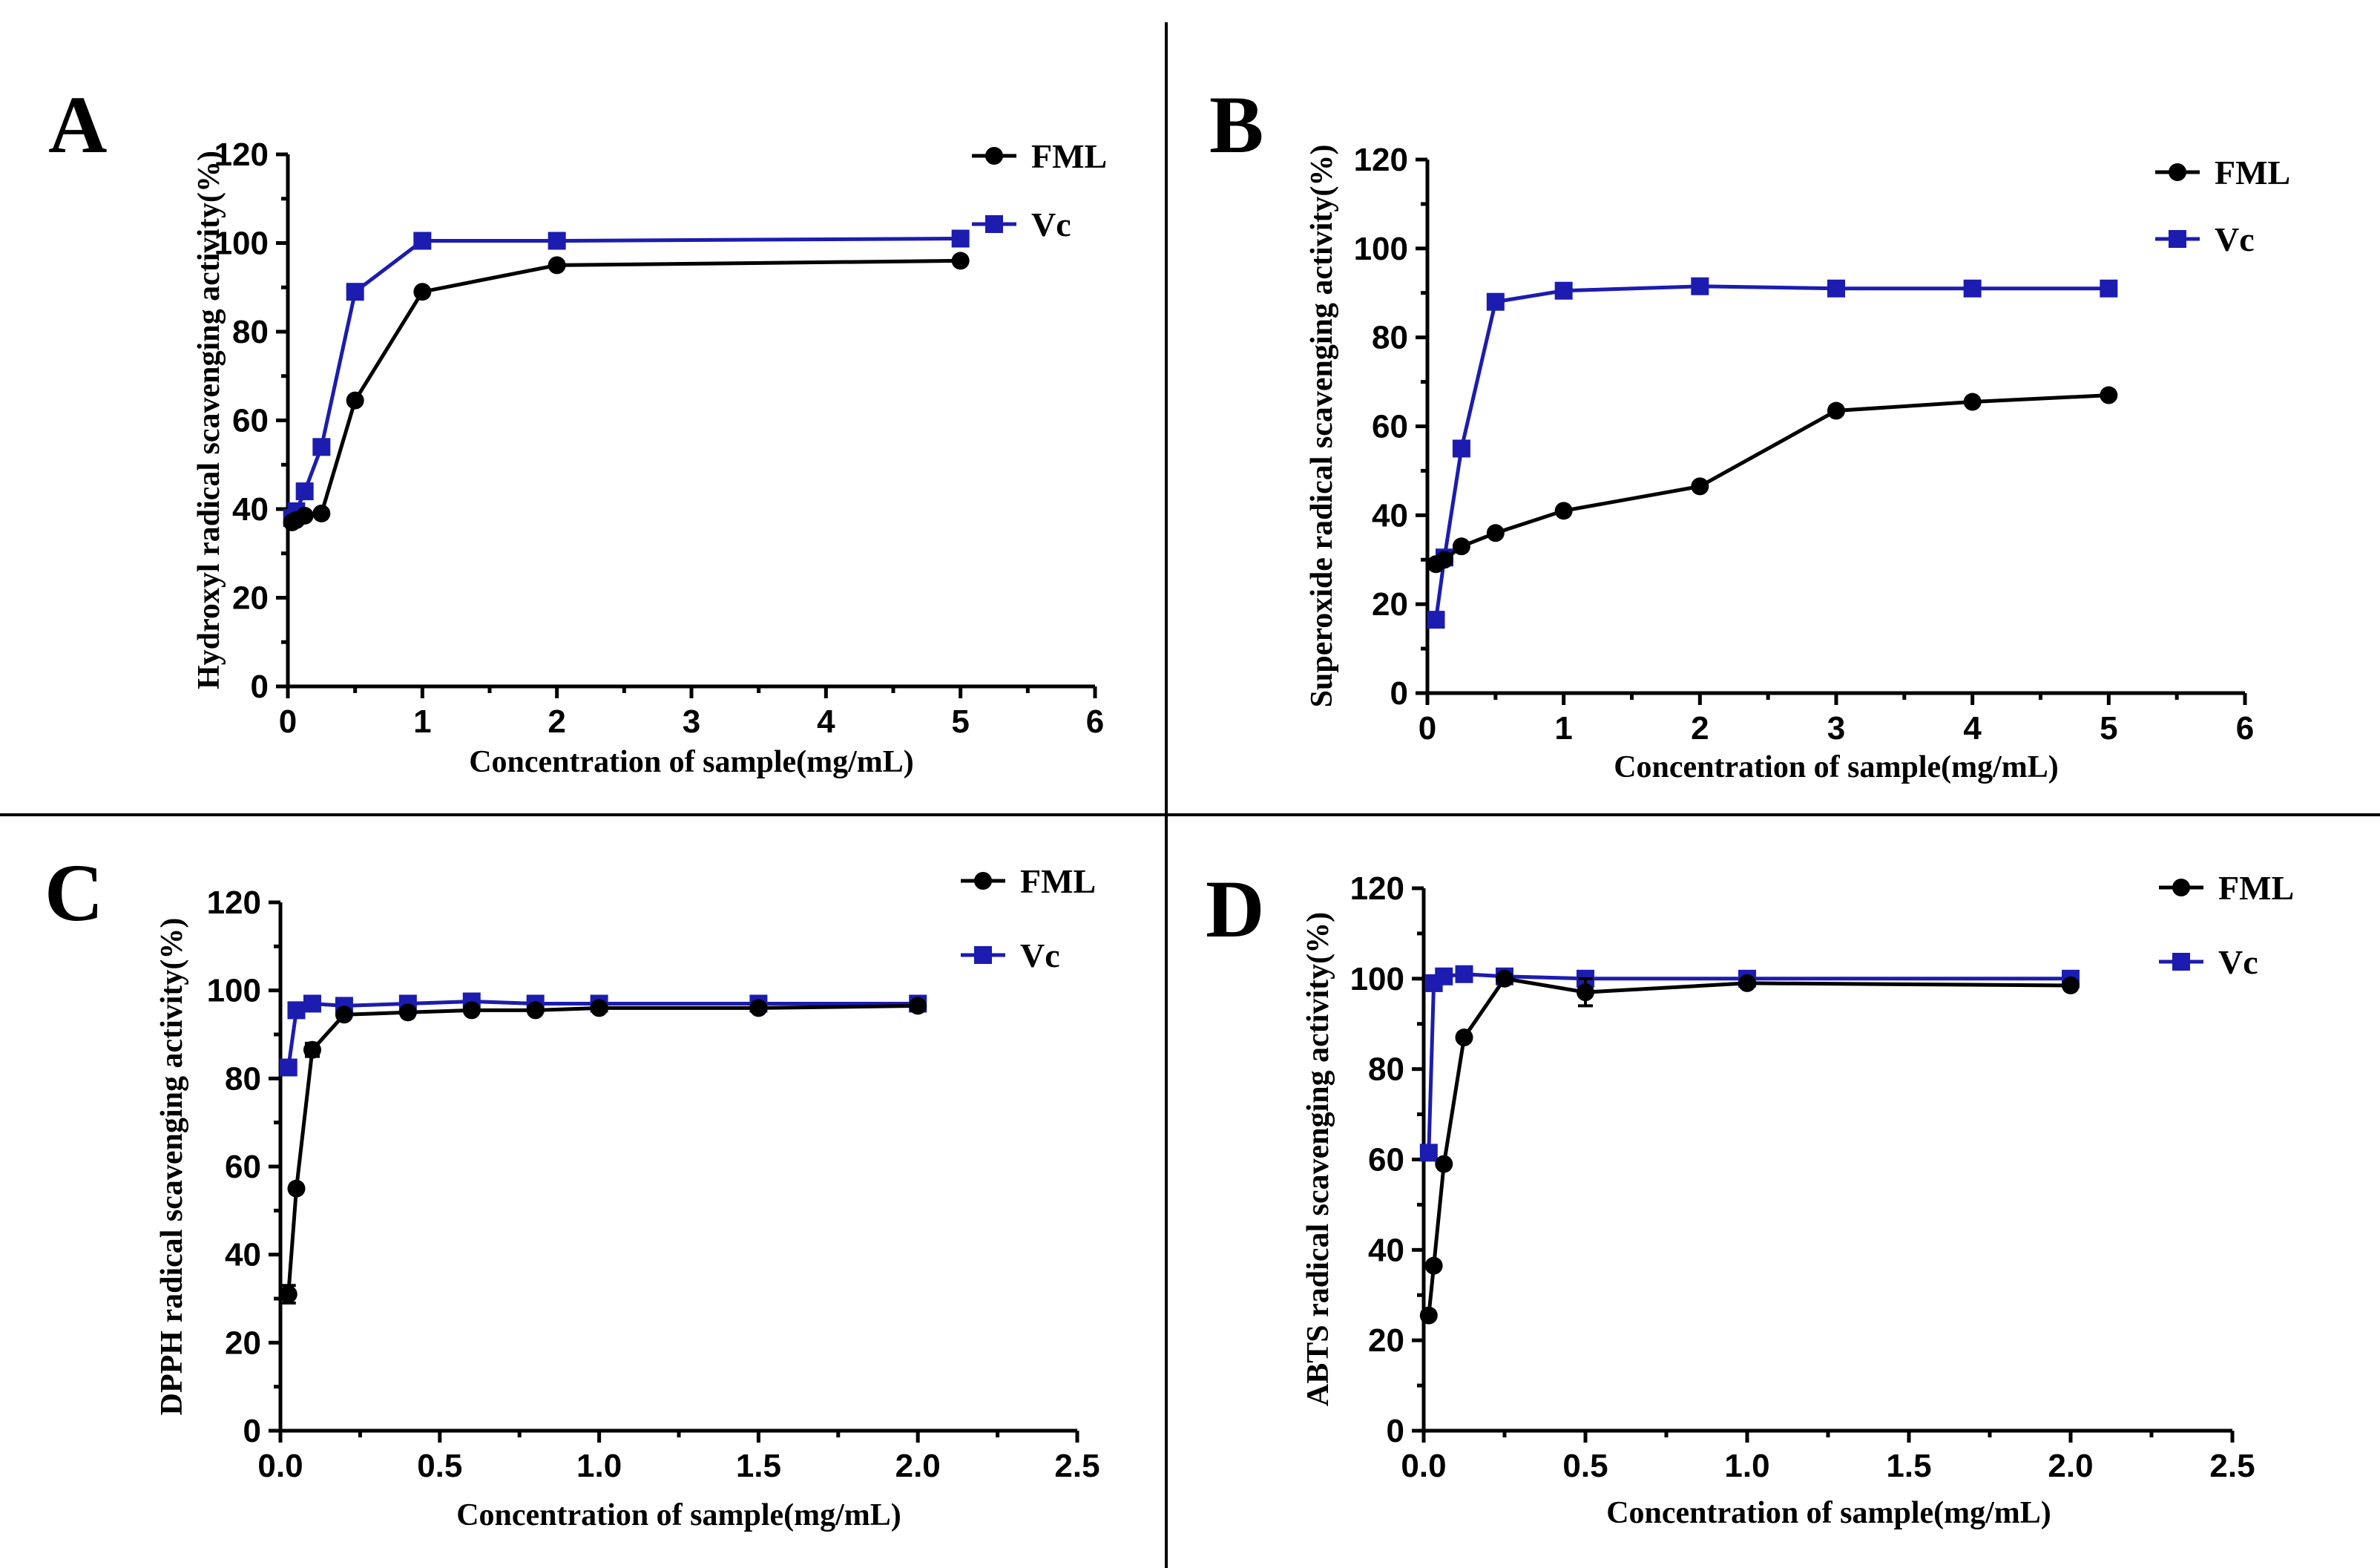 Image resolution: width=2380 pixels, height=1568 pixels. Describe the element at coordinates (172, 1167) in the screenshot. I see `y-axis-title: DPPH radical scavenging activity(%)` at that location.